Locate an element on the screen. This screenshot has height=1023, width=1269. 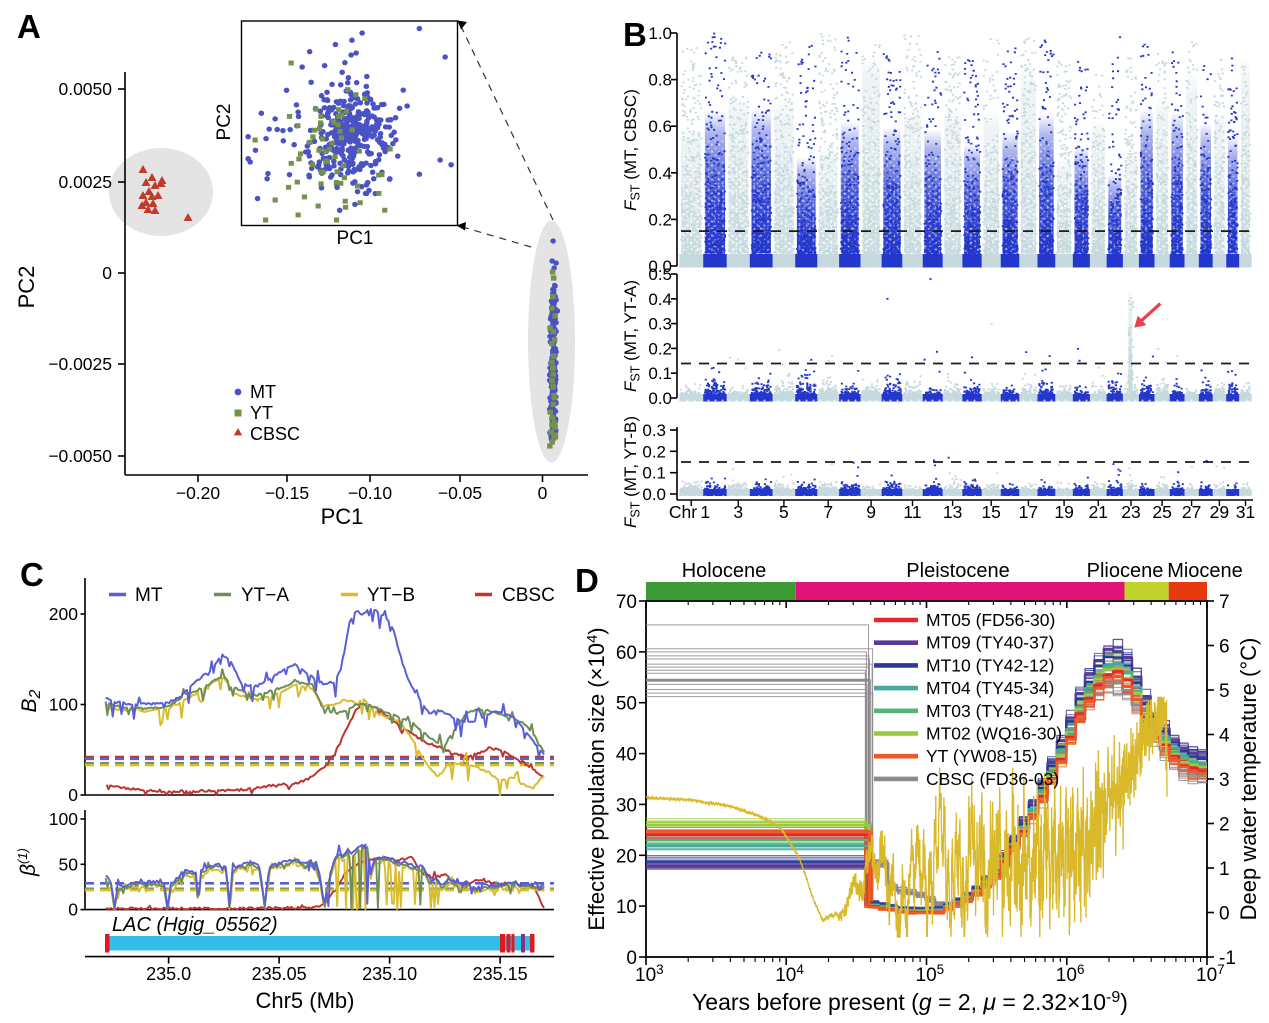
svg-text: 13 is located at coordinates (952, 512).